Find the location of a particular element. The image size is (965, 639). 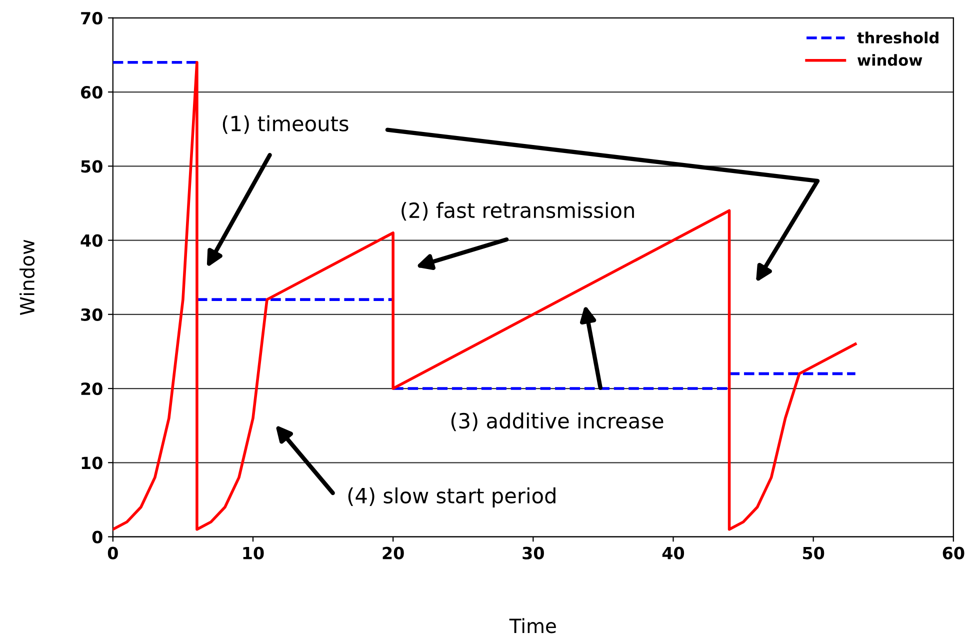

x-tick-label: 30 is located at coordinates (533, 553).